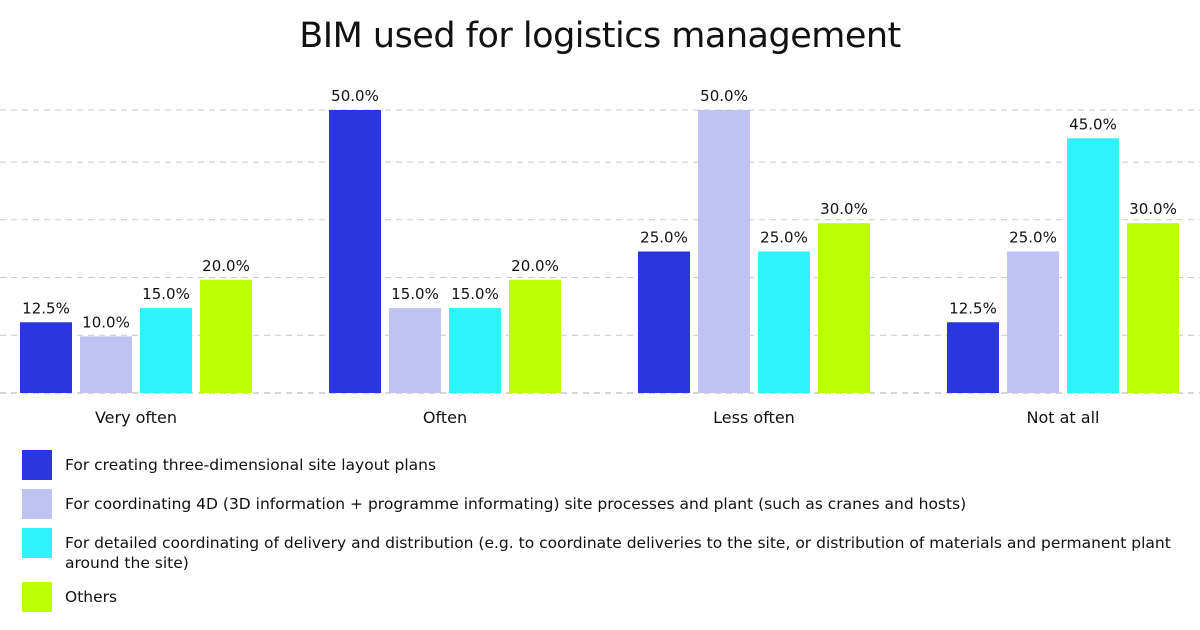 The height and width of the screenshot is (630, 1200). Describe the element at coordinates (600, 36) in the screenshot. I see `chart-title: BIM used for logistics management` at that location.